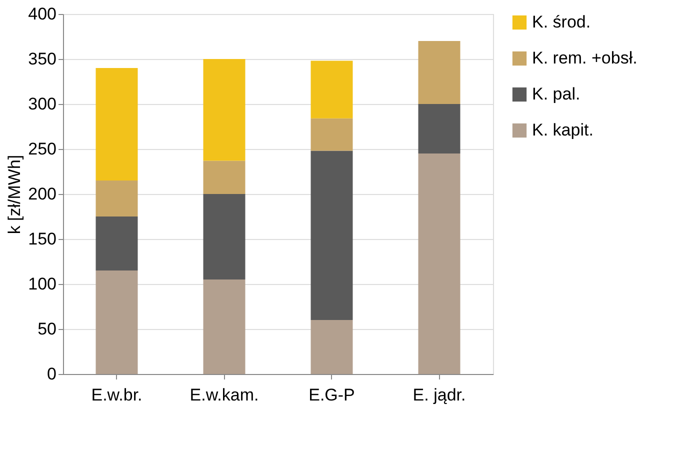  I want to click on y-tick-label: 300, so click(42, 104).